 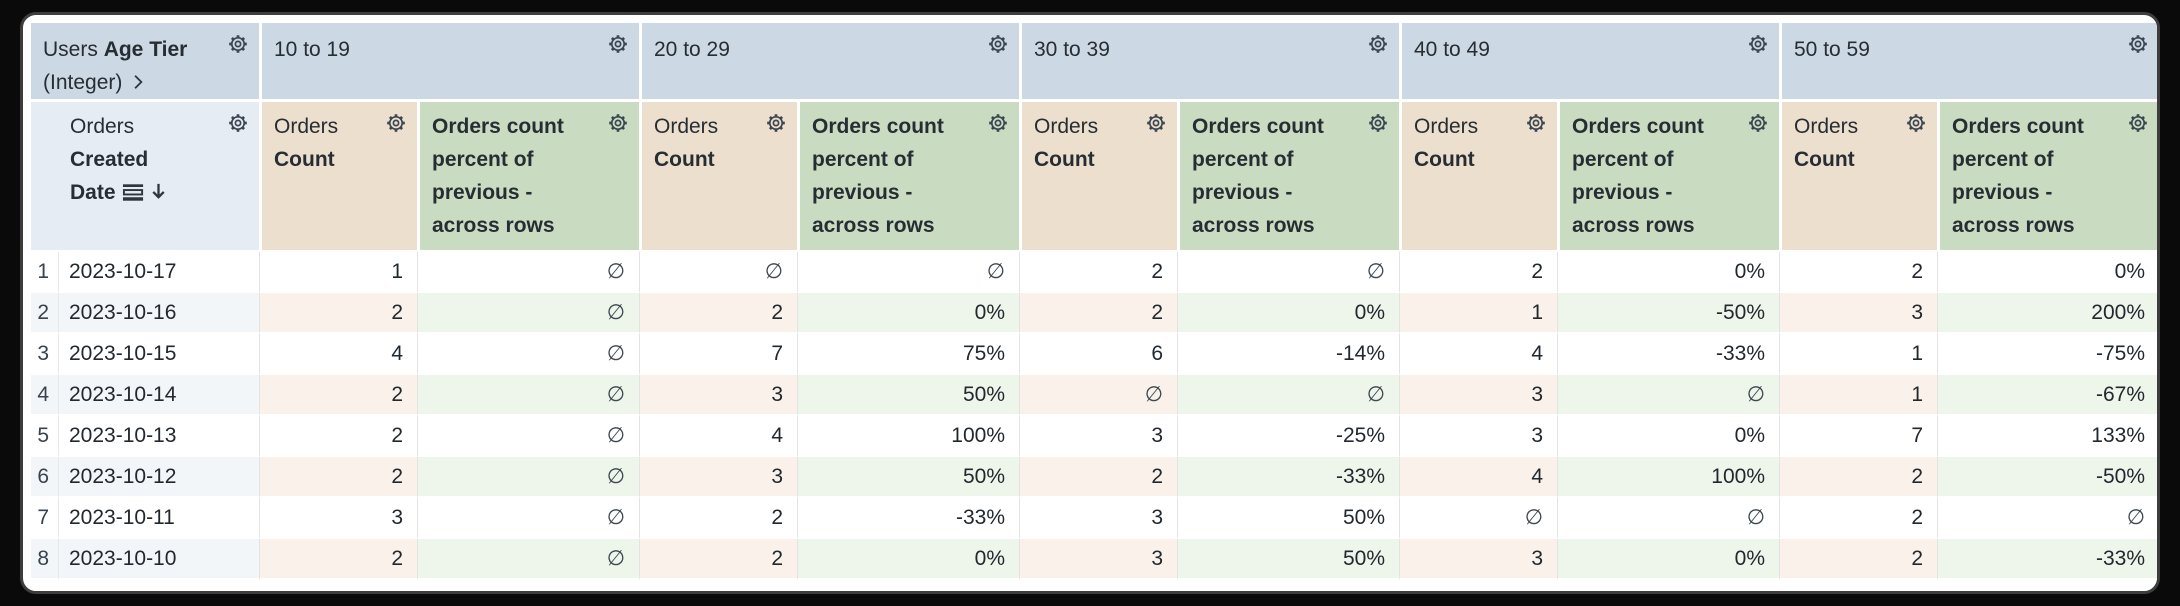 I want to click on sort-descending-icon, so click(x=158, y=196).